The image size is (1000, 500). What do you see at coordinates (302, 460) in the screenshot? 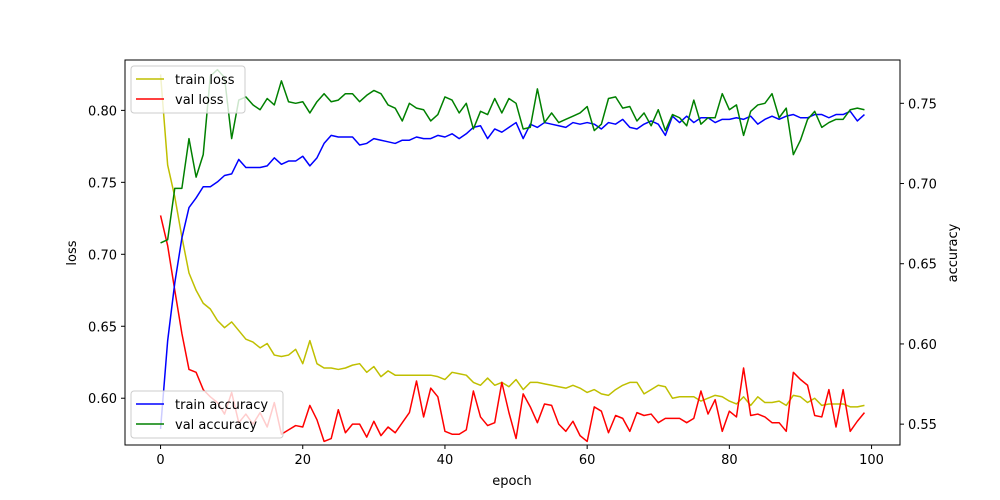
I see `x-tick-label: 20` at bounding box center [302, 460].